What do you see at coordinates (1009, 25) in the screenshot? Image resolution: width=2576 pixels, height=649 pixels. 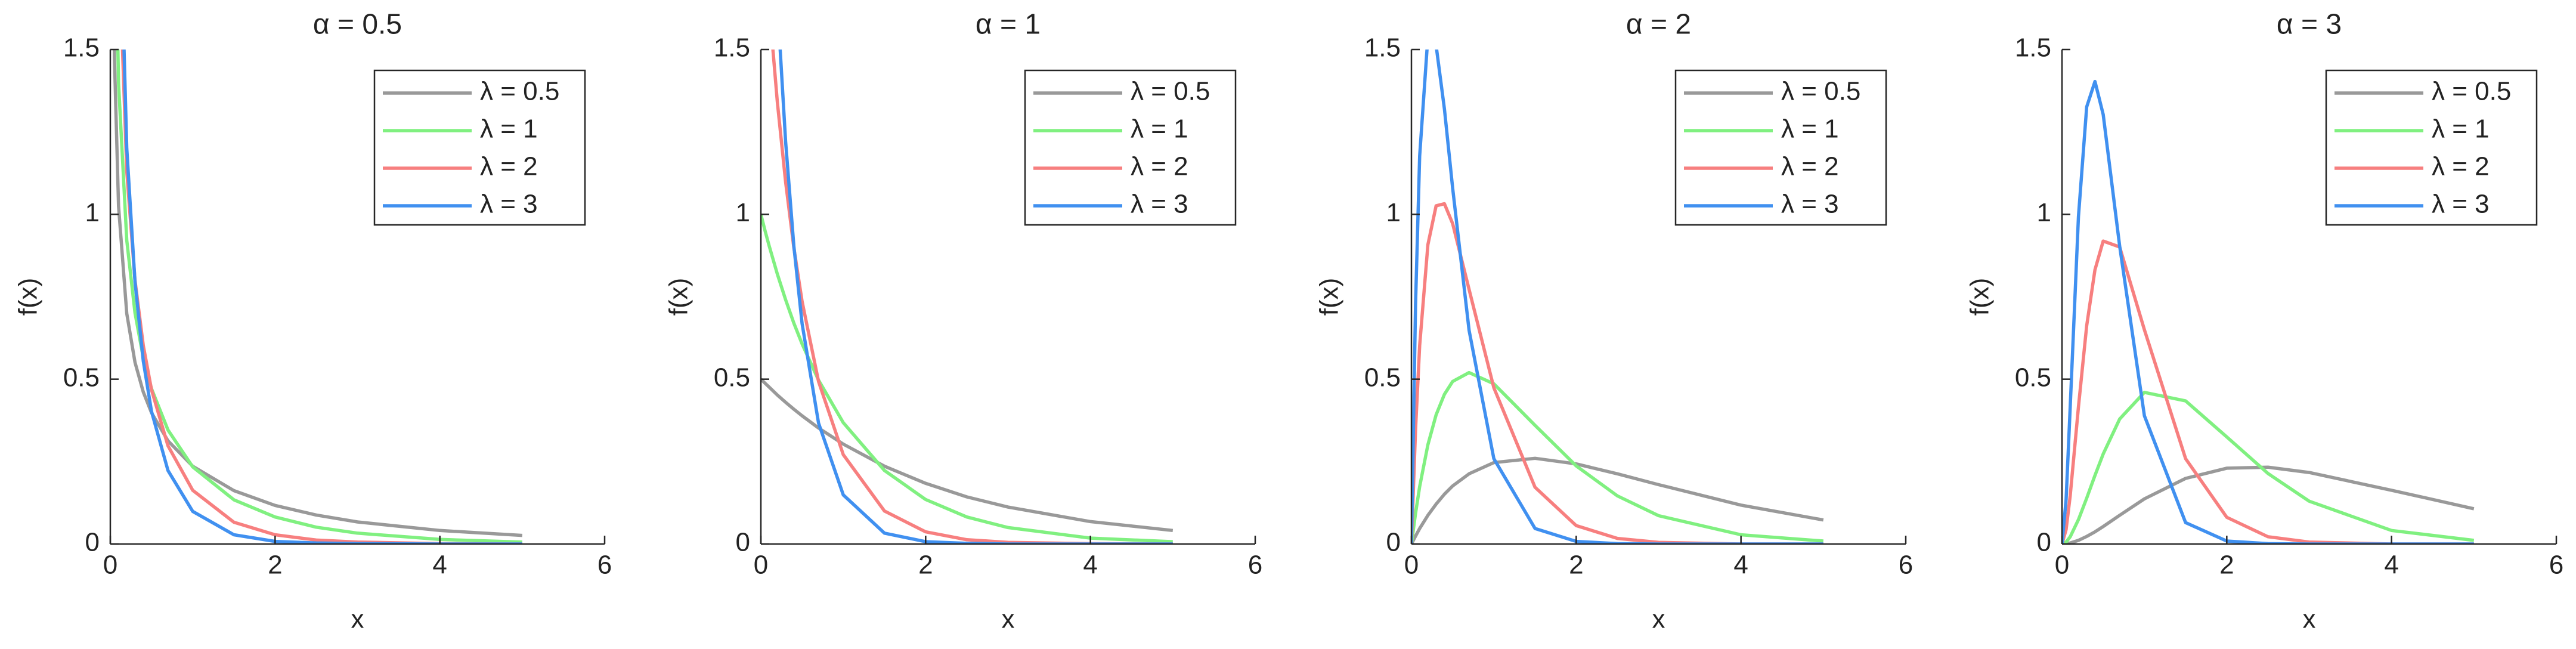 I see `chart-title: α = 1` at bounding box center [1009, 25].